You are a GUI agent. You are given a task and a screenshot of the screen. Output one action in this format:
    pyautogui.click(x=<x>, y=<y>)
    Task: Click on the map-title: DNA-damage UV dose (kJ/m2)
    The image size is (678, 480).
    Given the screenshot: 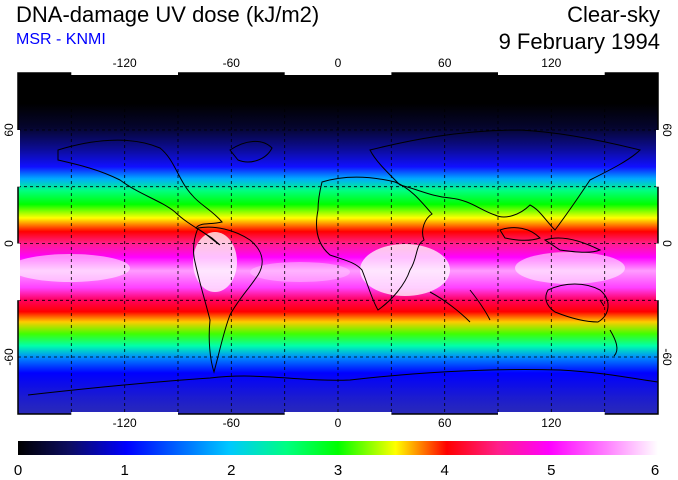 What is the action you would take?
    pyautogui.click(x=168, y=14)
    